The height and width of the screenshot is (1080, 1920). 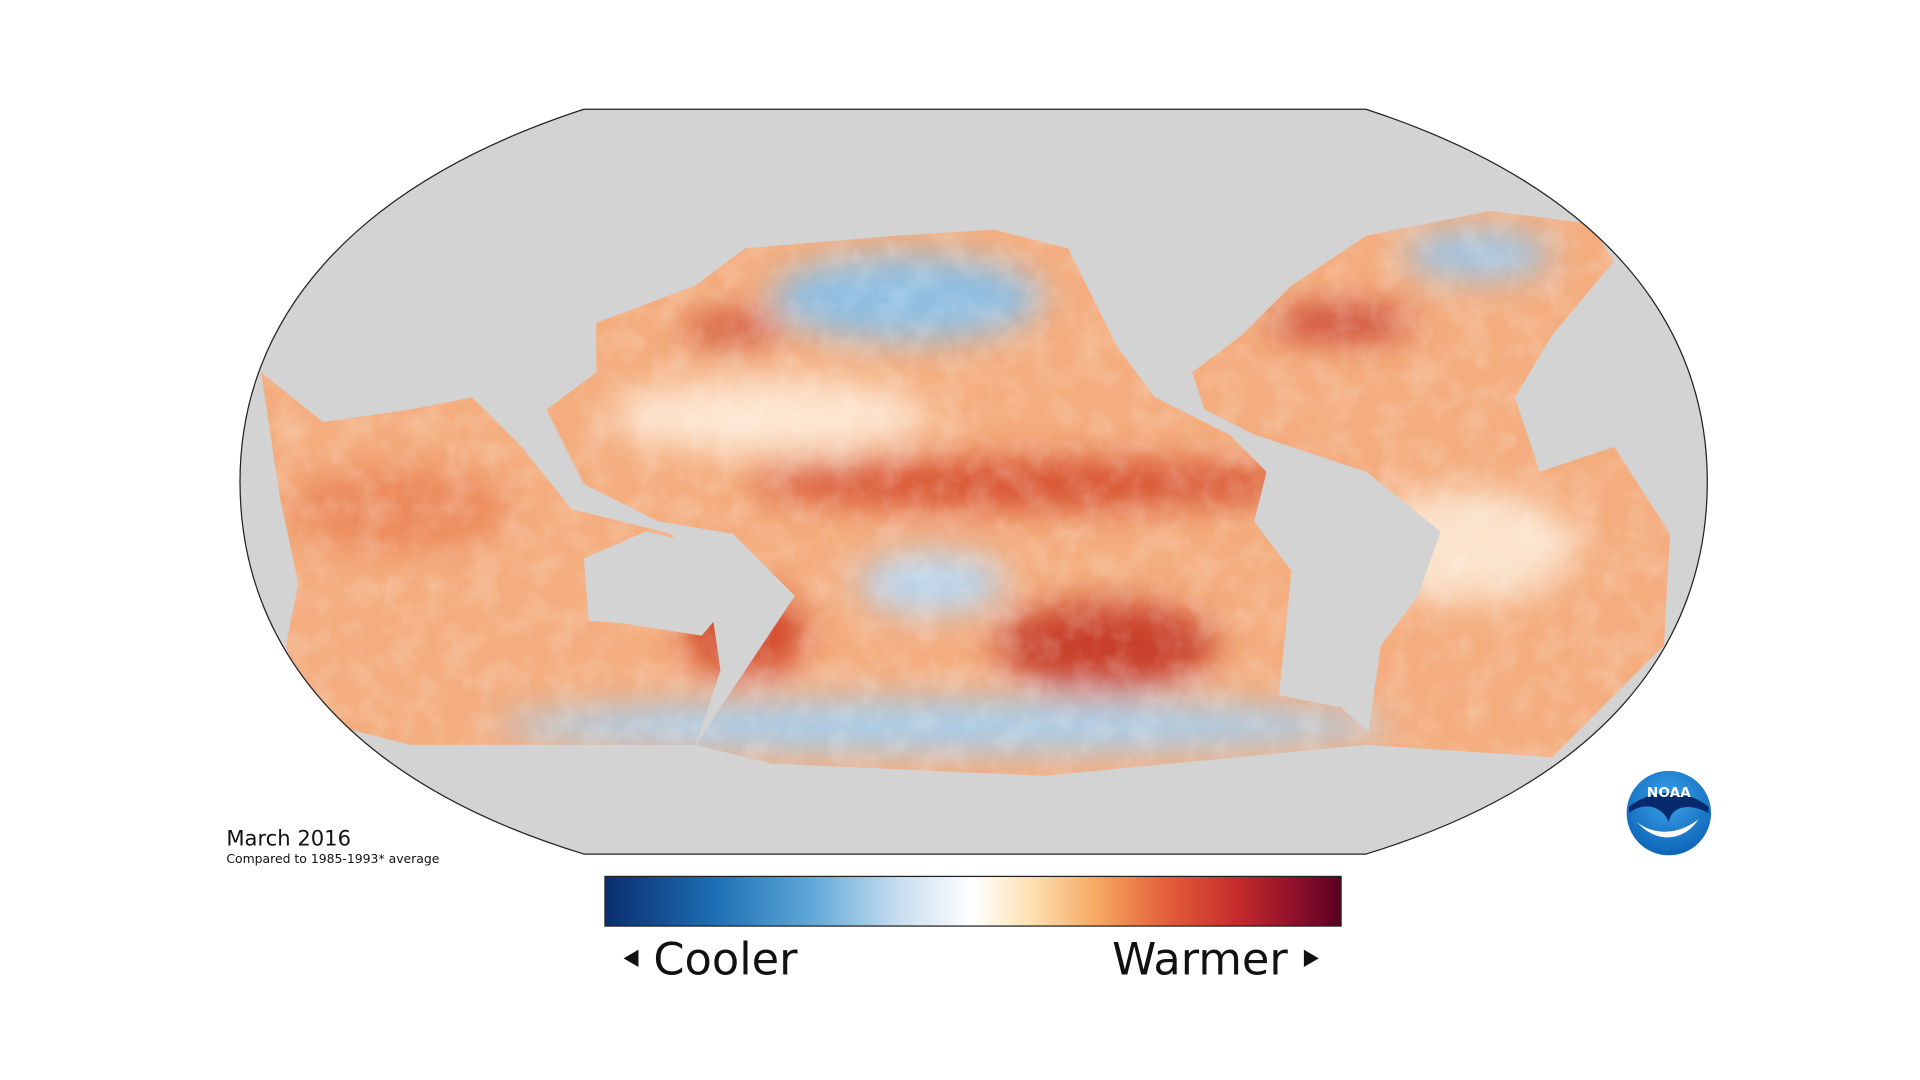 What do you see at coordinates (1669, 813) in the screenshot?
I see `noaa-logo: NOAA` at bounding box center [1669, 813].